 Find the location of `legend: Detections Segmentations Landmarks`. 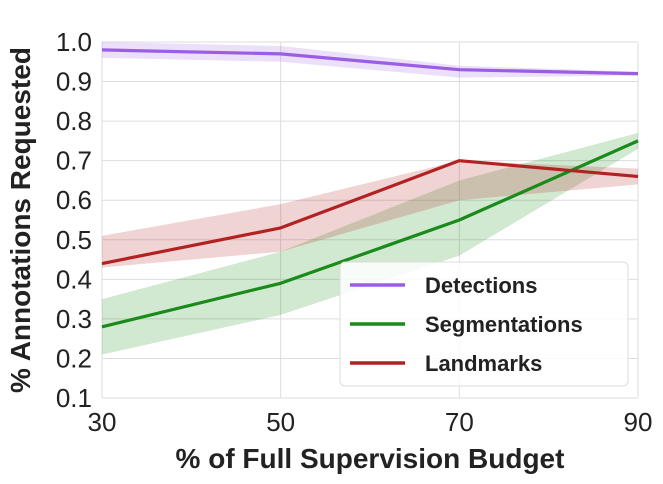

legend: Detections Segmentations Landmarks is located at coordinates (484, 324).